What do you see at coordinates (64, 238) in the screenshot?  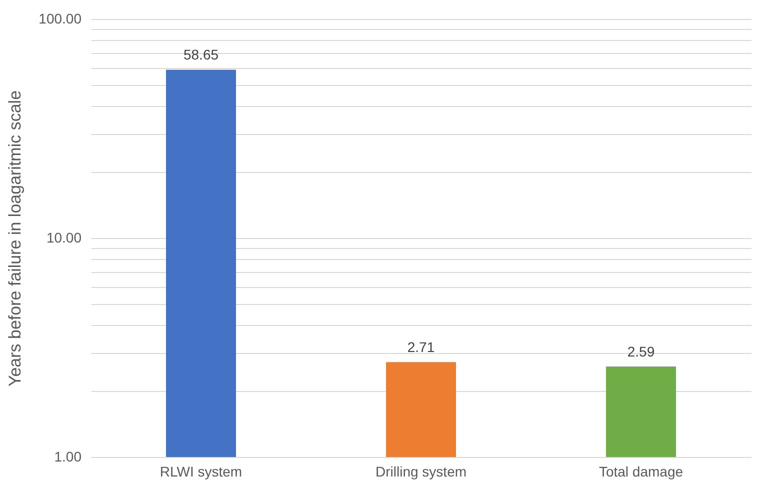 I see `y-tick-label: 10.00` at bounding box center [64, 238].